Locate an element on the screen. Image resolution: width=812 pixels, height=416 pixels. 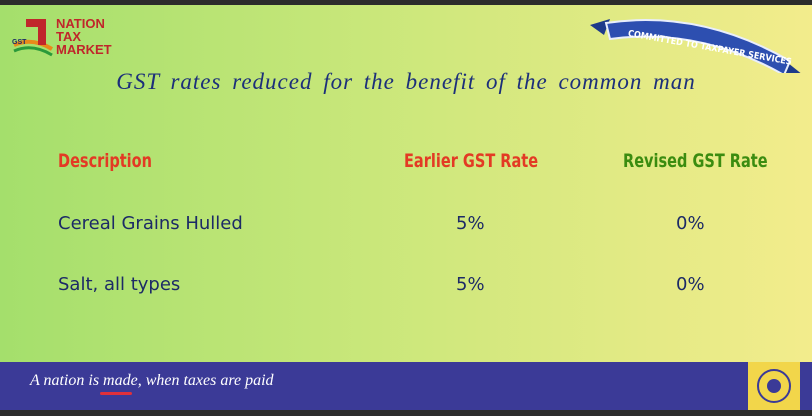
ribbon-shape is located at coordinates (695, 46).